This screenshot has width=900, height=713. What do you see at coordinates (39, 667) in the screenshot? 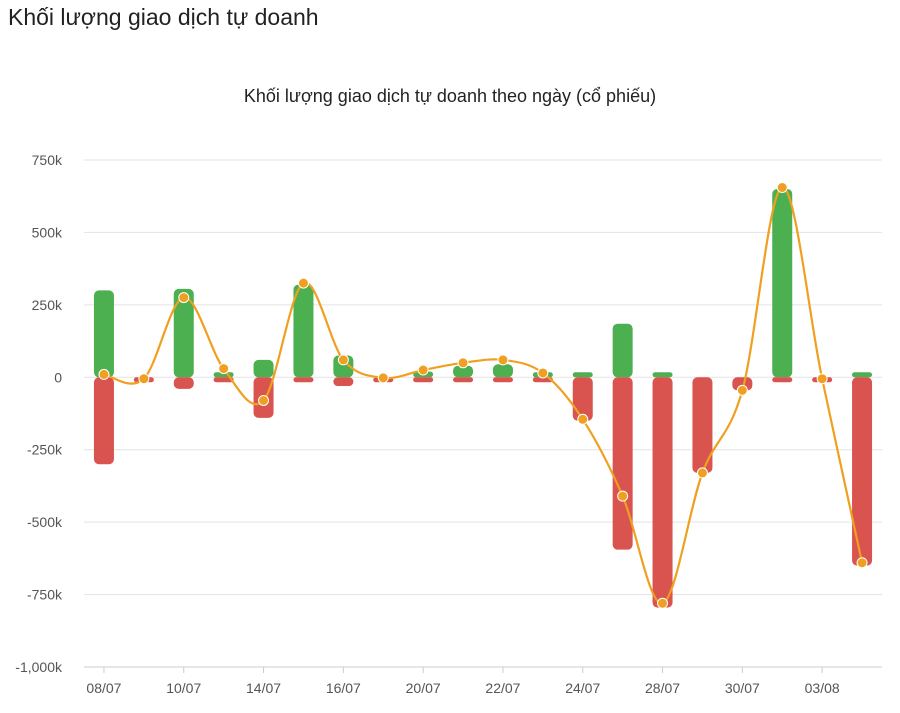
I see `y-tick-label: -1,000k` at bounding box center [39, 667].